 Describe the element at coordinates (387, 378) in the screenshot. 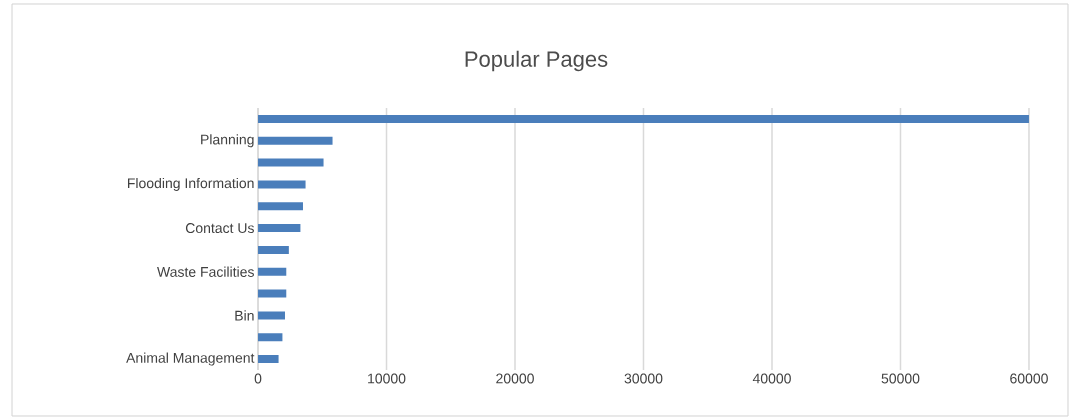

I see `x-tick-label: 10000` at that location.